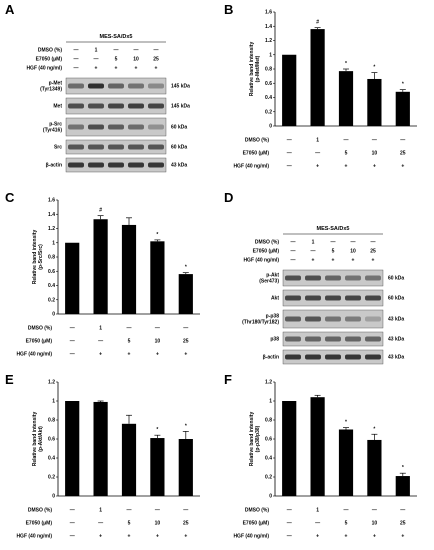  Describe the element at coordinates (100, 329) in the screenshot. I see `treatment-value: 1` at that location.